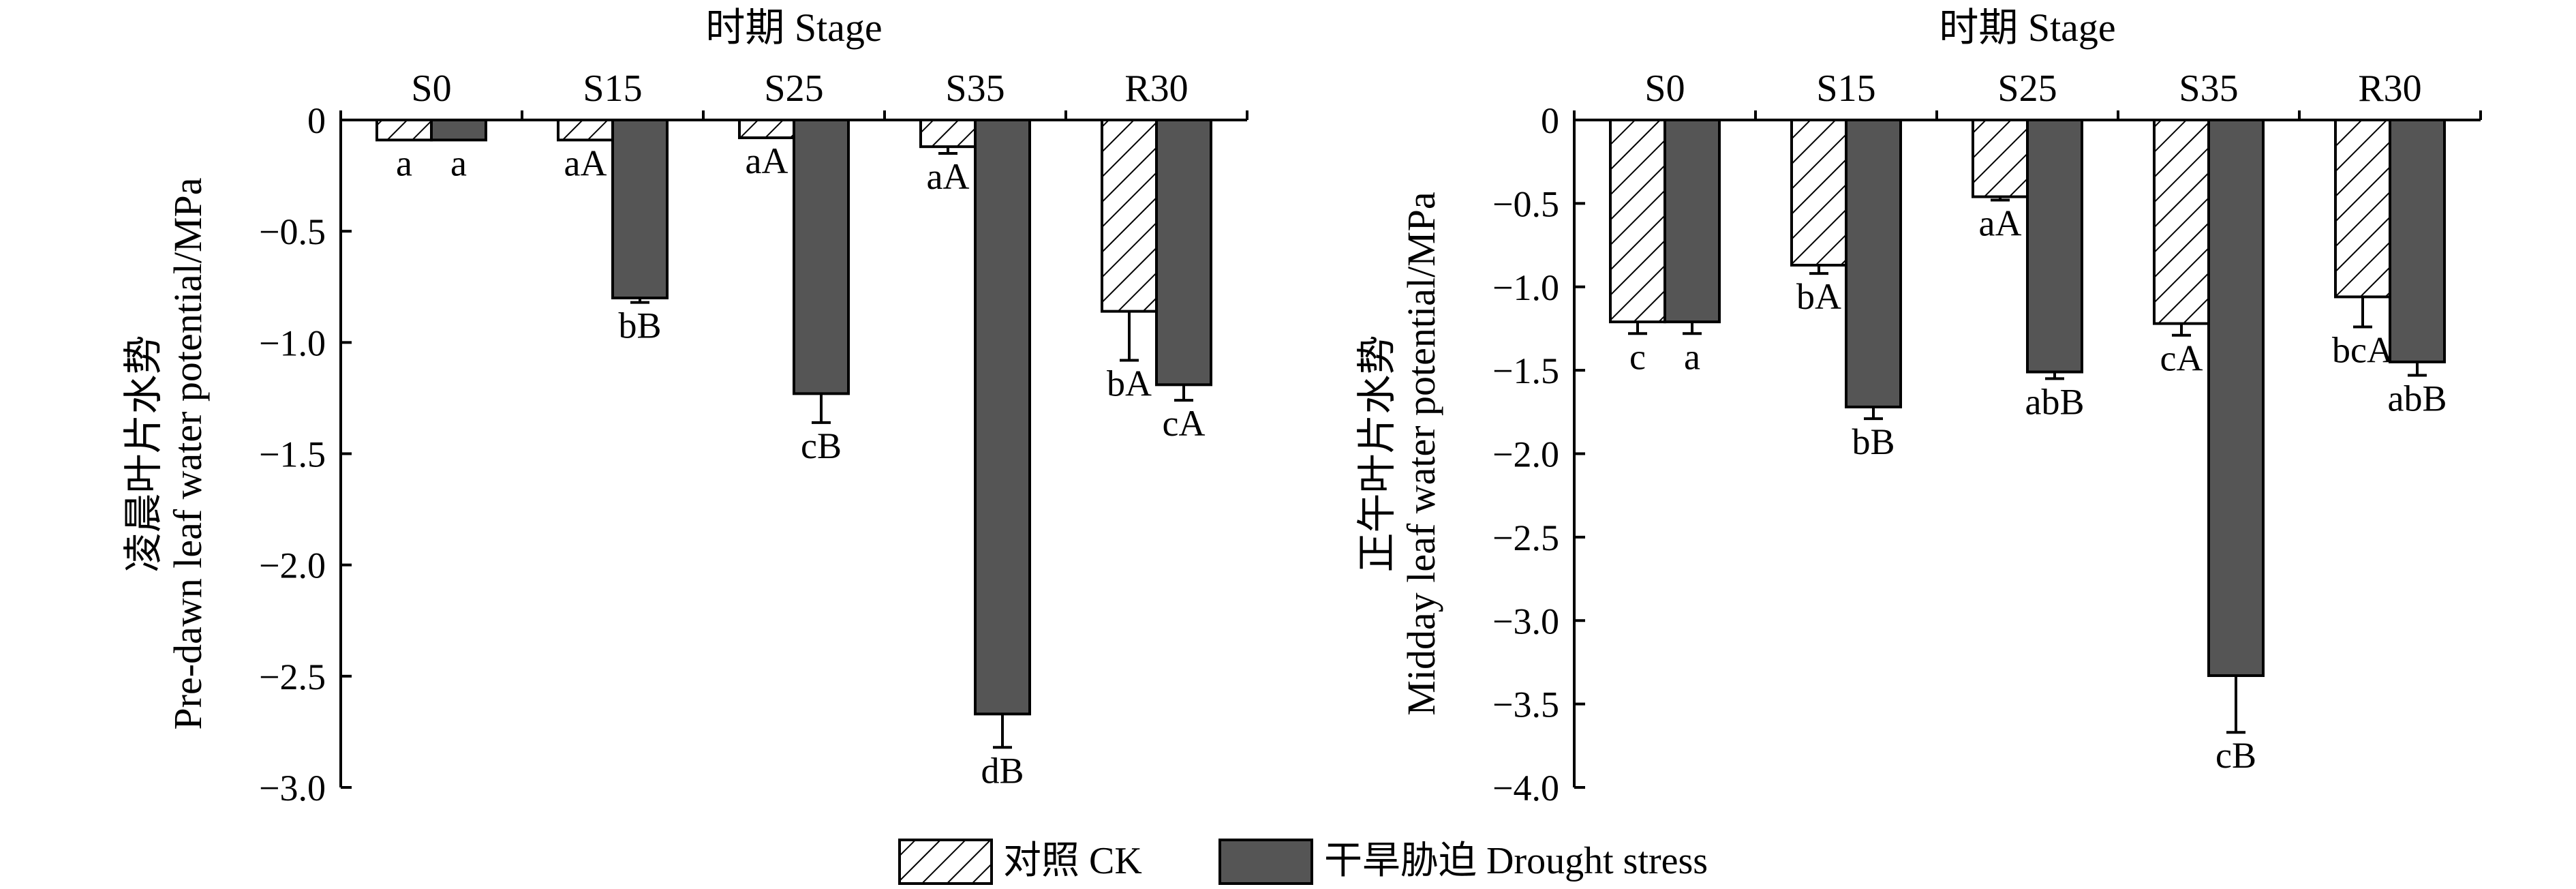 The image size is (2576, 889). Describe the element at coordinates (946, 862) in the screenshot. I see `legend-swatch-ck` at that location.